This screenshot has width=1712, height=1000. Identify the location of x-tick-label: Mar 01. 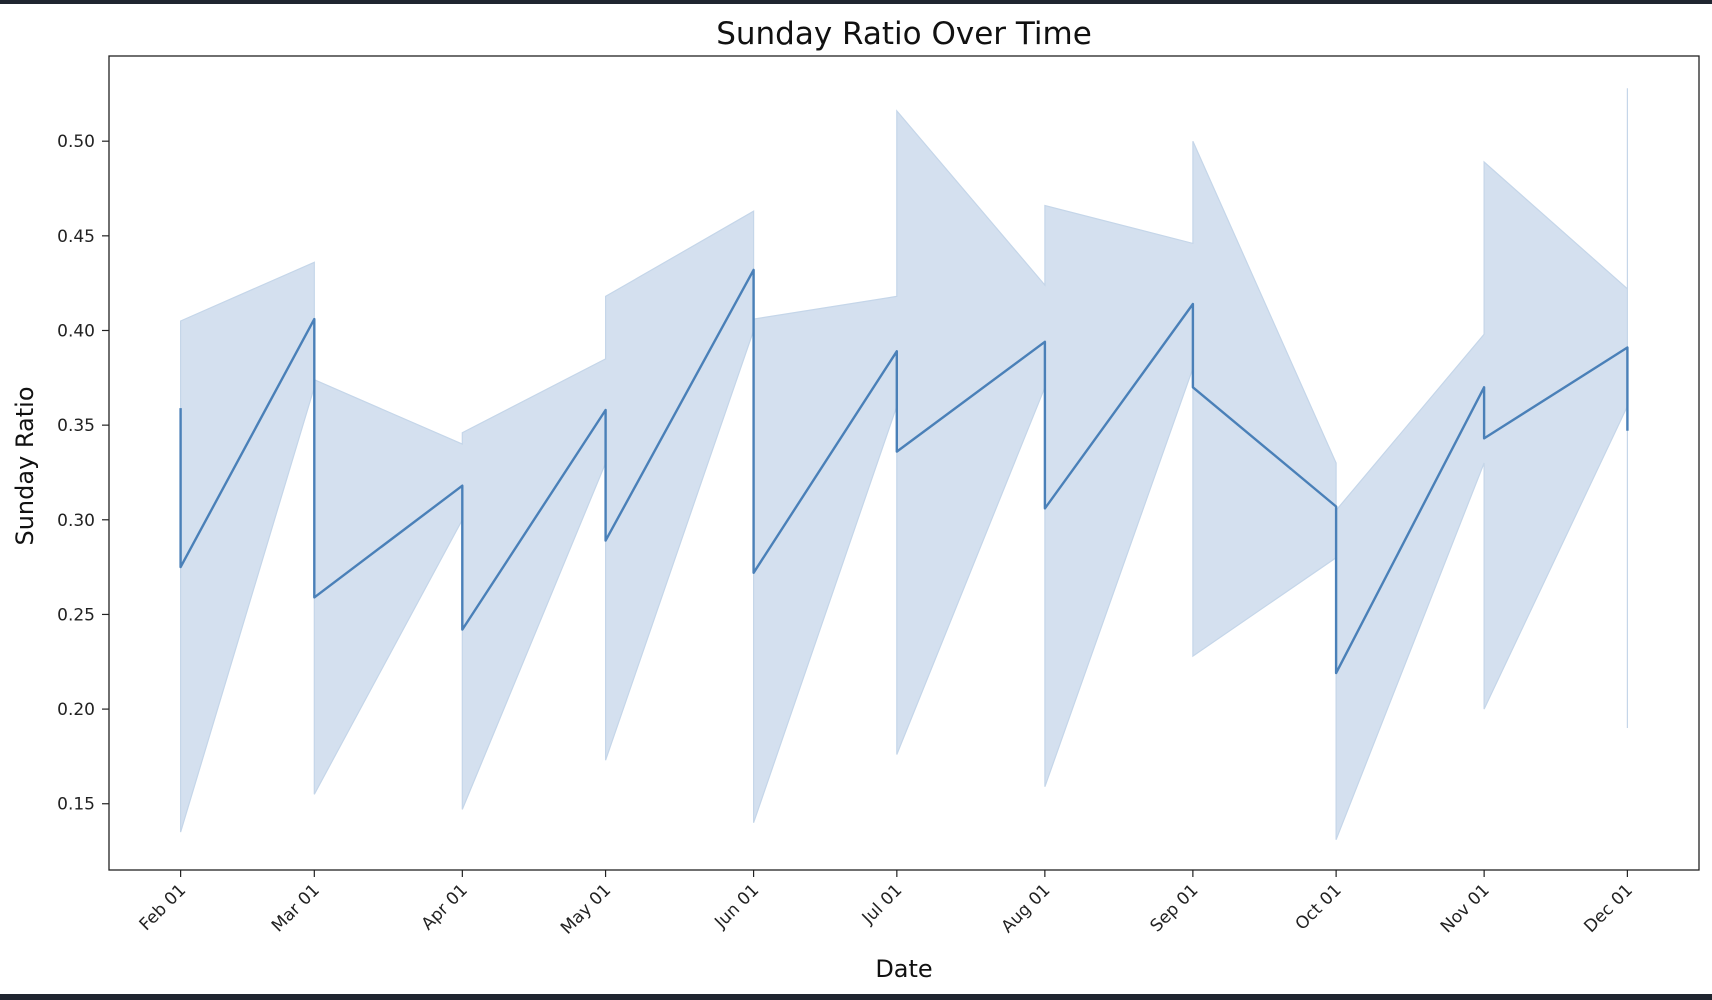
(296, 908).